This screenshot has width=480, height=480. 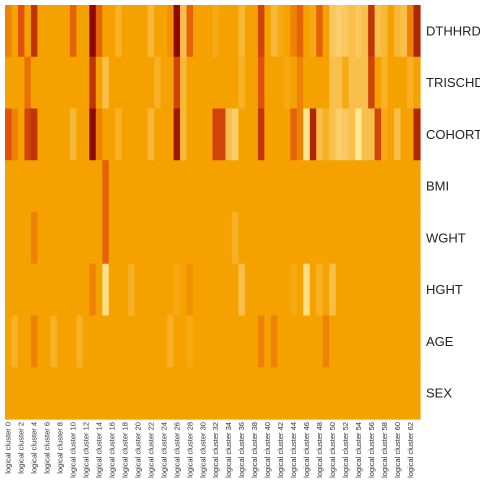 What do you see at coordinates (111, 450) in the screenshot?
I see `column-label: logical cluster 16` at bounding box center [111, 450].